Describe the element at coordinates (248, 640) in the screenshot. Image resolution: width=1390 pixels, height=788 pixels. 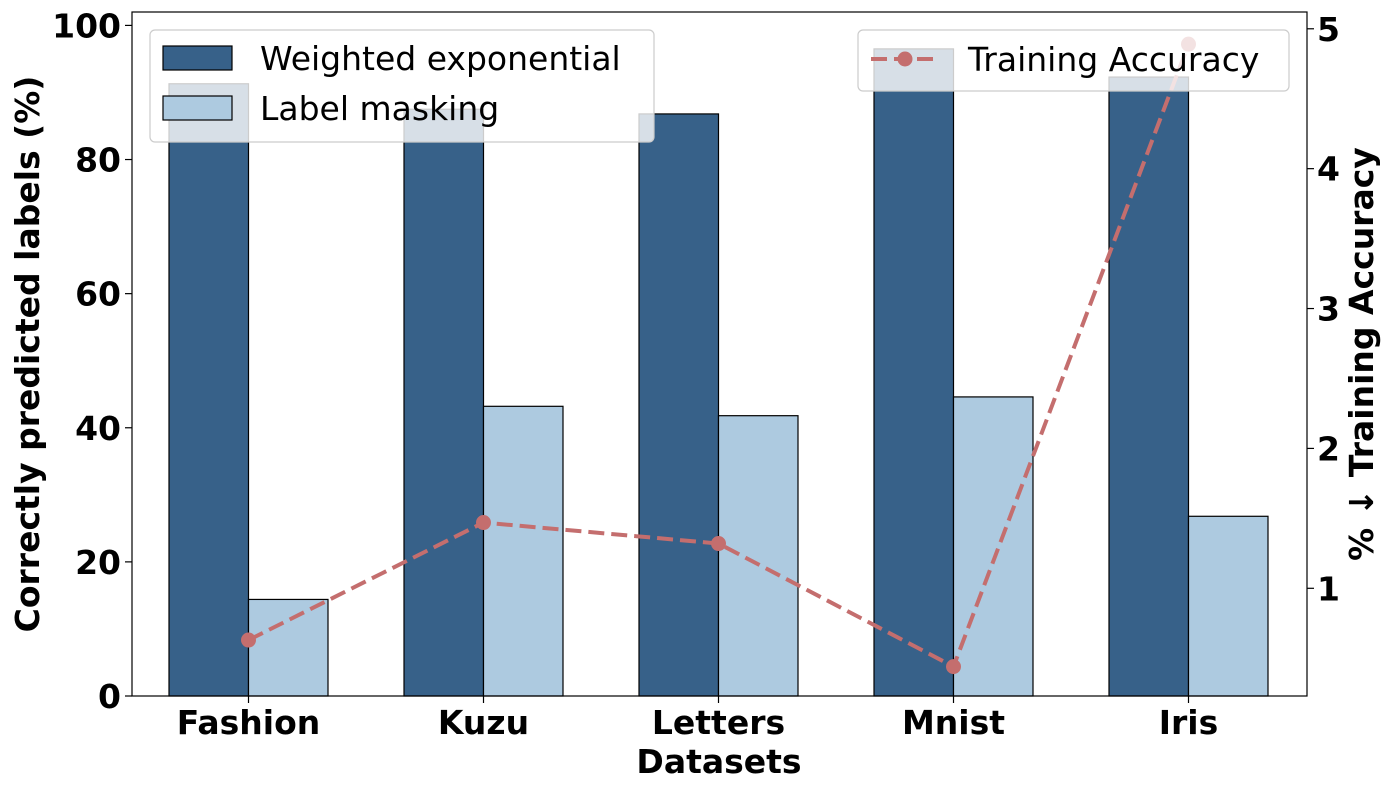
I see `training-accuracy-point-fashion` at that location.